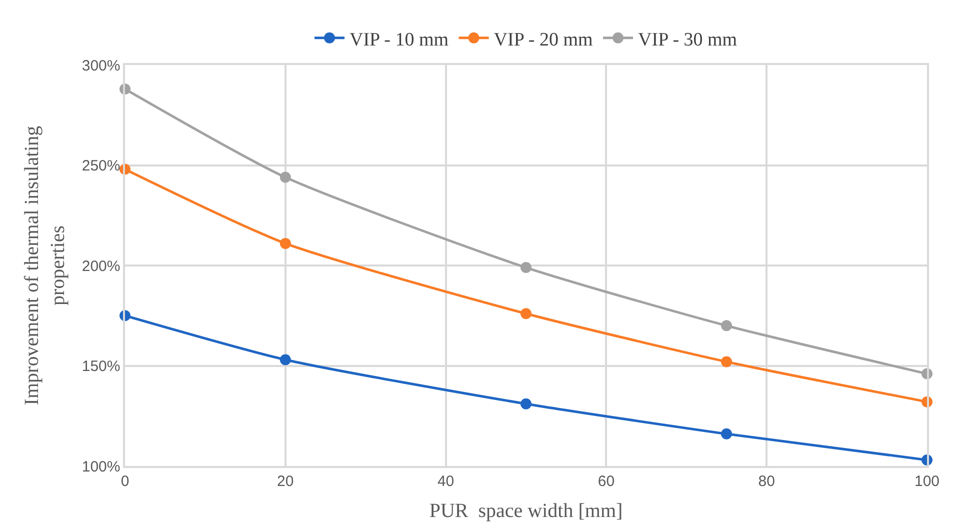 The width and height of the screenshot is (957, 531). What do you see at coordinates (606, 481) in the screenshot?
I see `x-tick-label: 60` at bounding box center [606, 481].